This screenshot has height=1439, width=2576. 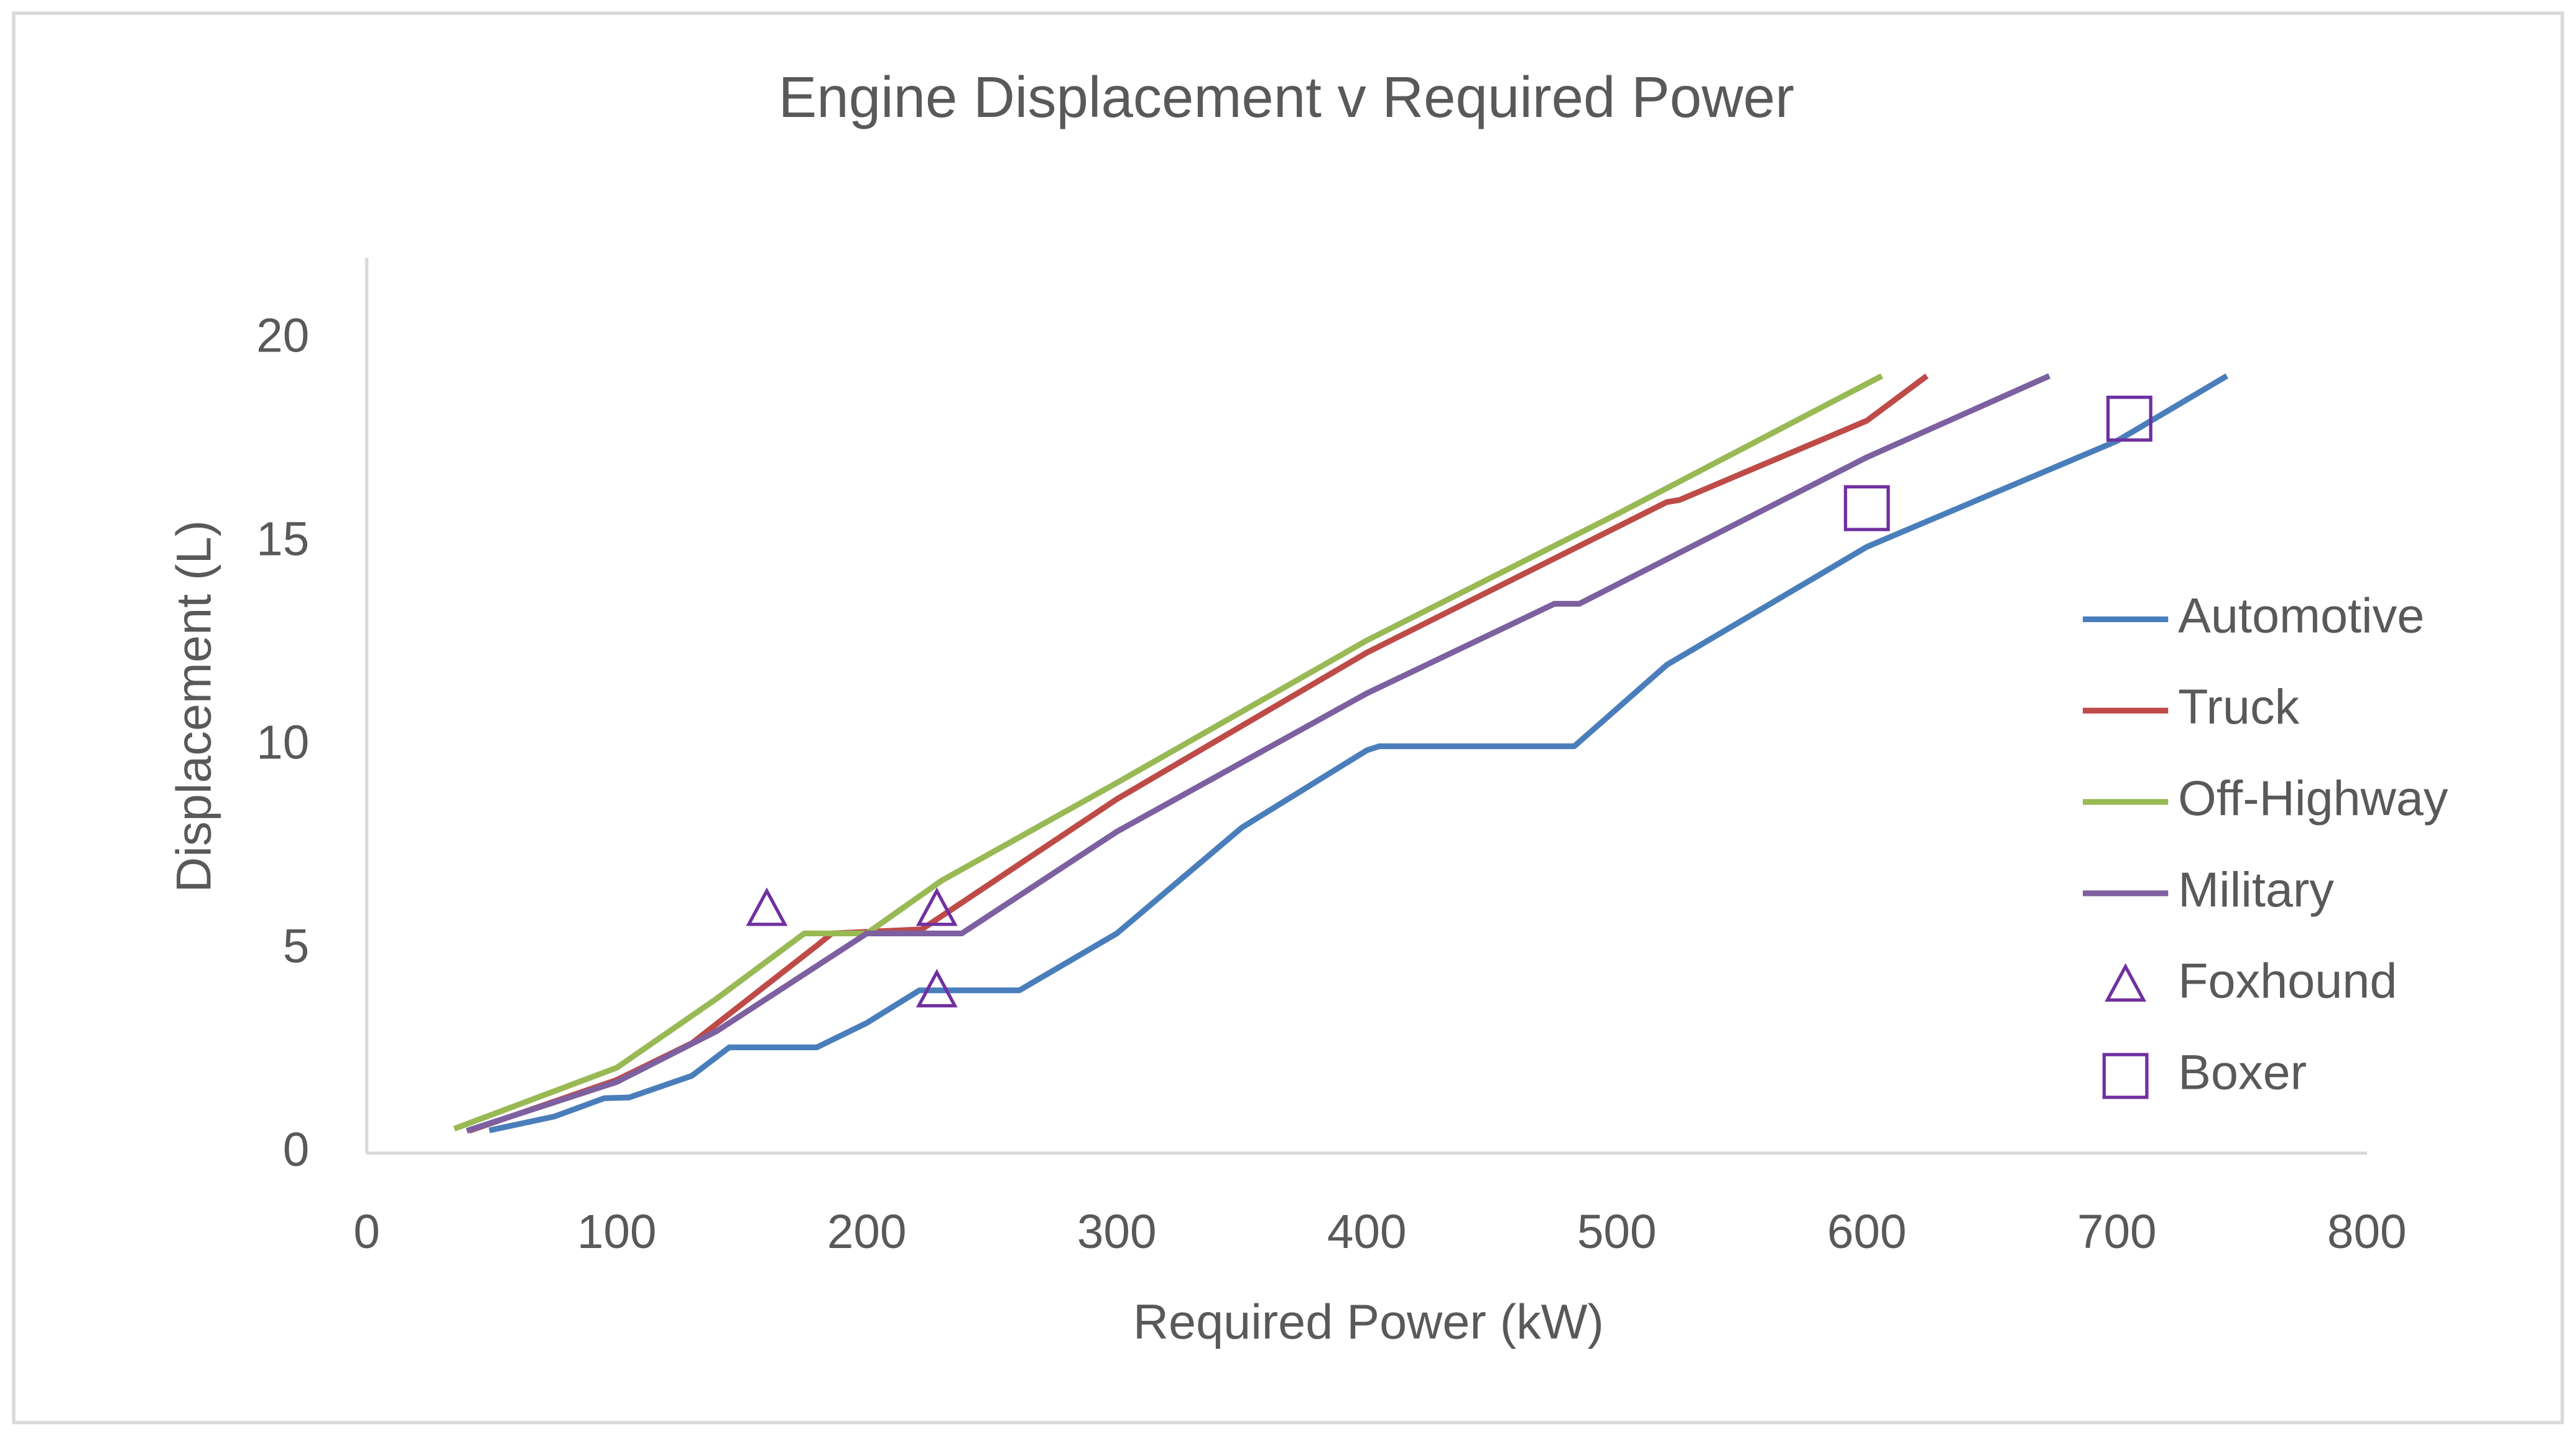 I want to click on chart-title: Engine Displacement v Required Power, so click(x=1287, y=97).